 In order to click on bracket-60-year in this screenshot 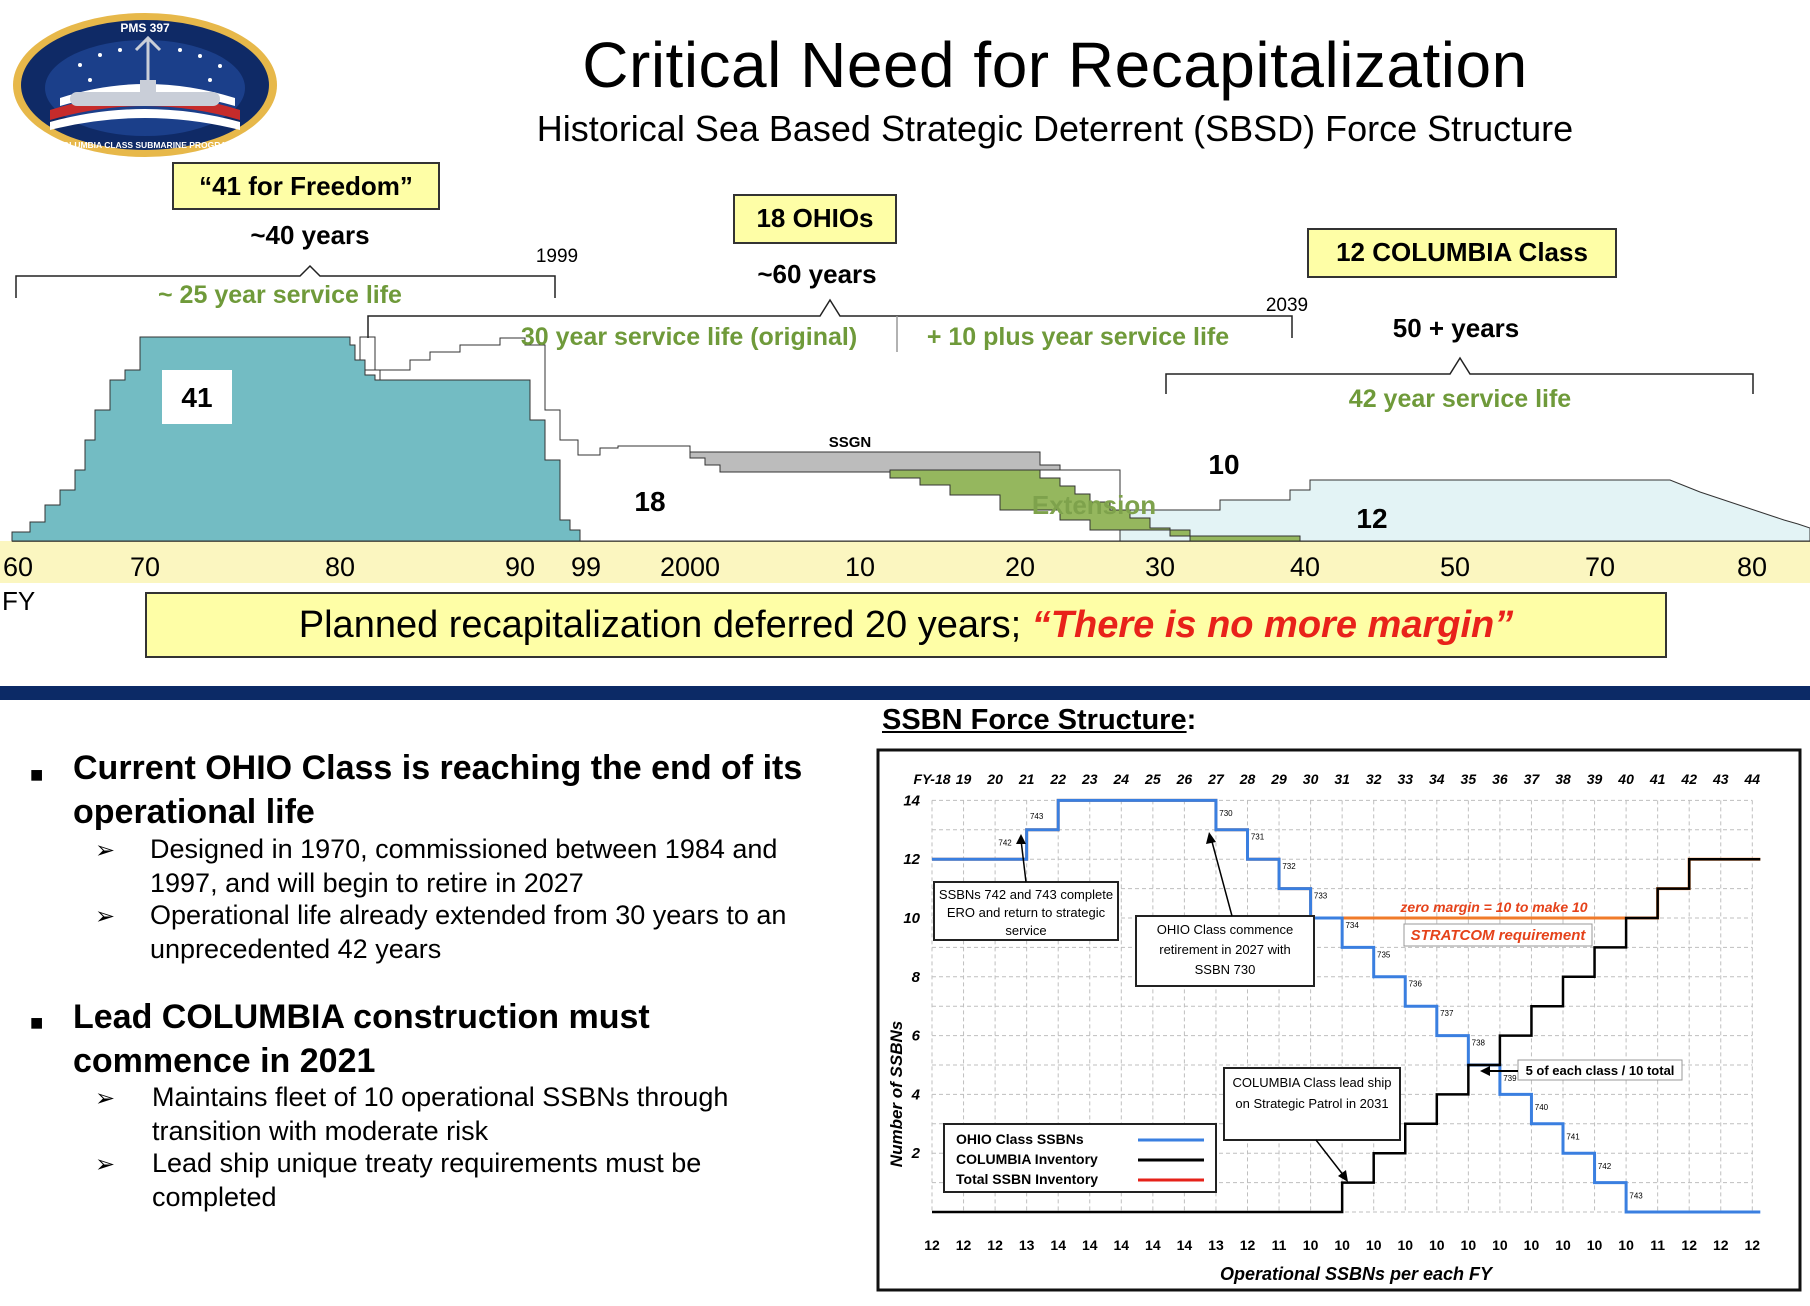, I will do `click(830, 318)`.